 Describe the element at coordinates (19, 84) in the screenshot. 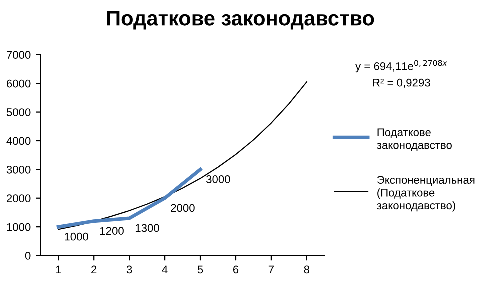

I see `y-tick-label: 6000` at that location.